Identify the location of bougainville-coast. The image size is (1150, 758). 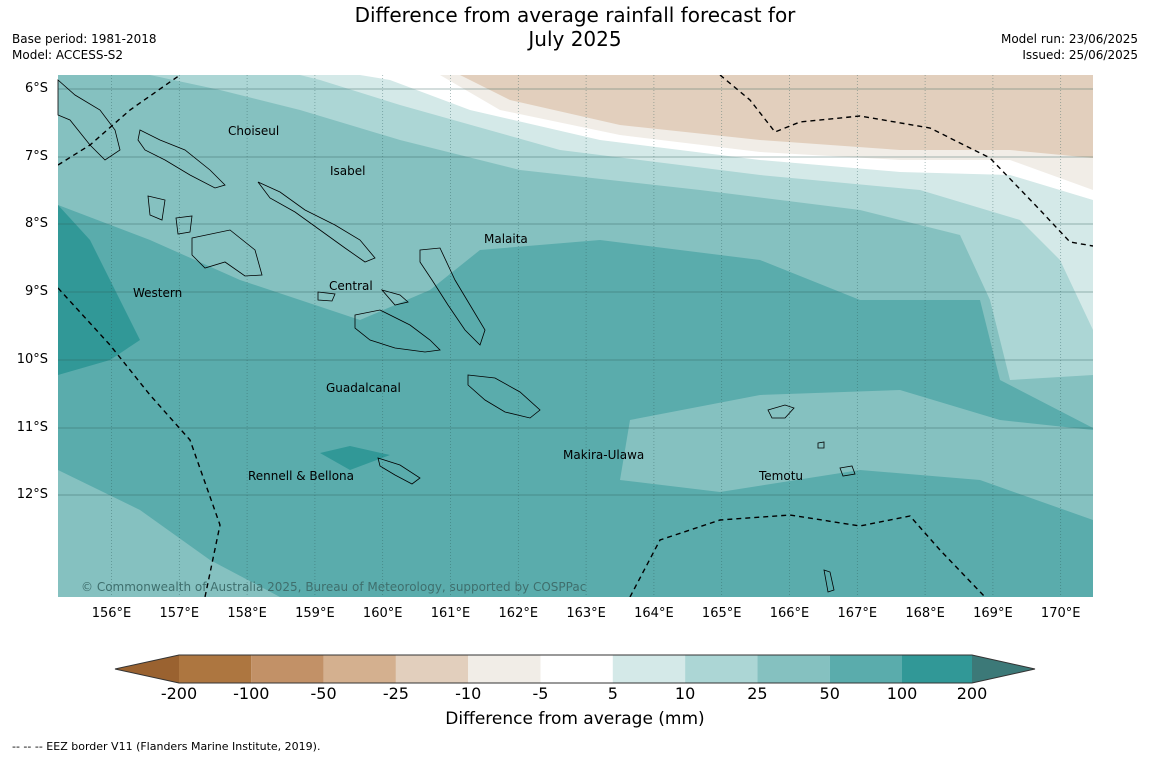
(89, 120).